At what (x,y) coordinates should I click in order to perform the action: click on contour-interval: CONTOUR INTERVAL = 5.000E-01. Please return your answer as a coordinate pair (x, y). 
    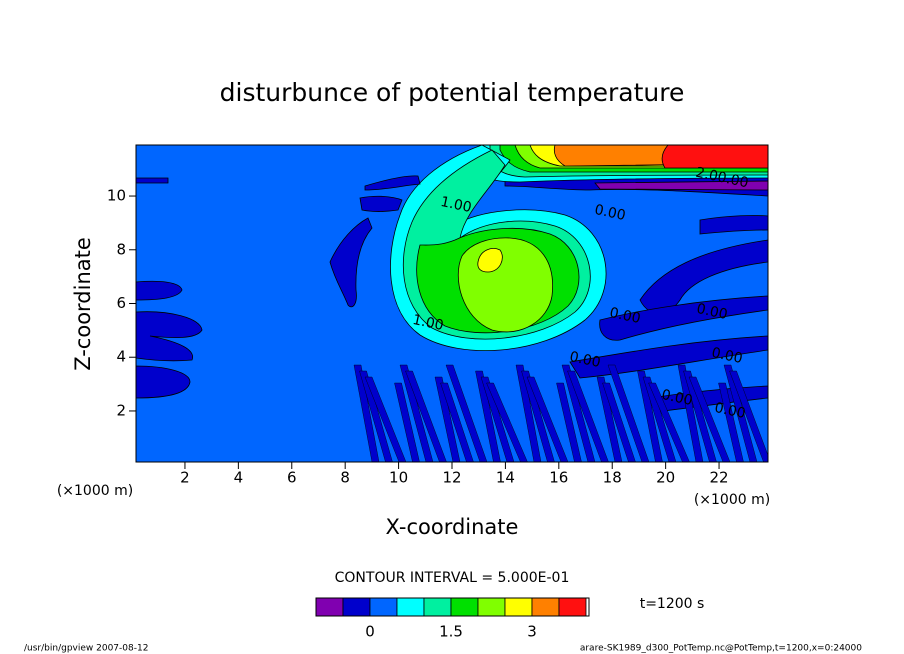
    Looking at the image, I should click on (452, 578).